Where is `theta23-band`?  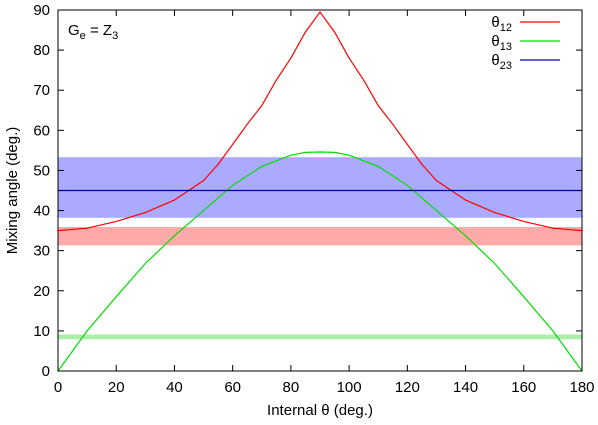
theta23-band is located at coordinates (320, 187).